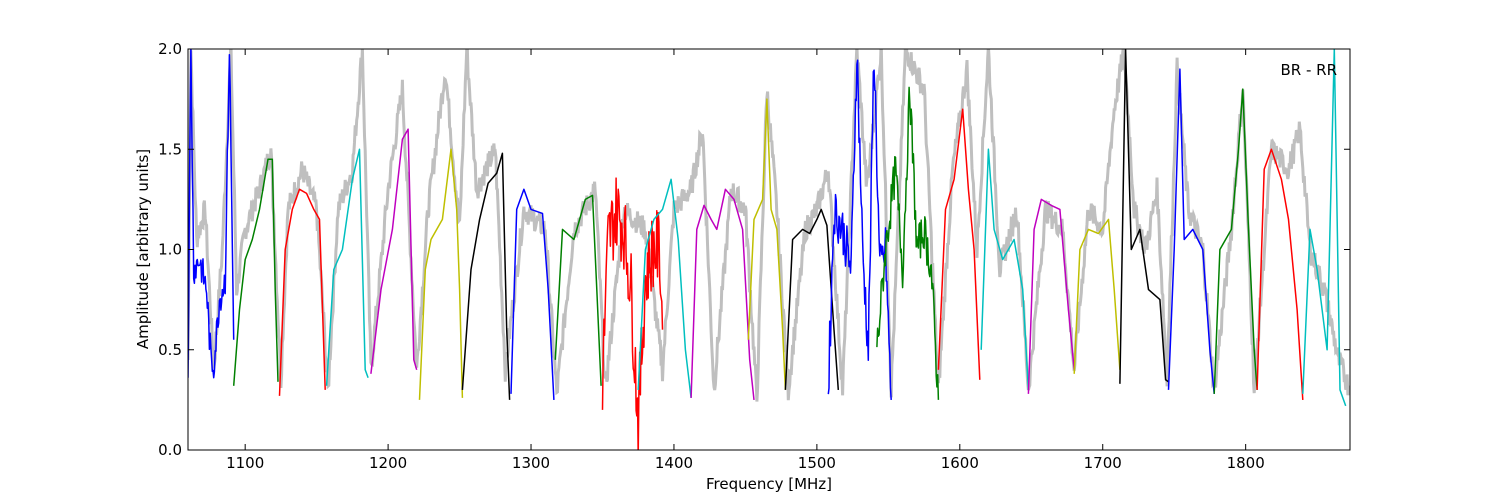 The image size is (1500, 500). Describe the element at coordinates (1246, 463) in the screenshot. I see `x-tick-label: 1800` at that location.